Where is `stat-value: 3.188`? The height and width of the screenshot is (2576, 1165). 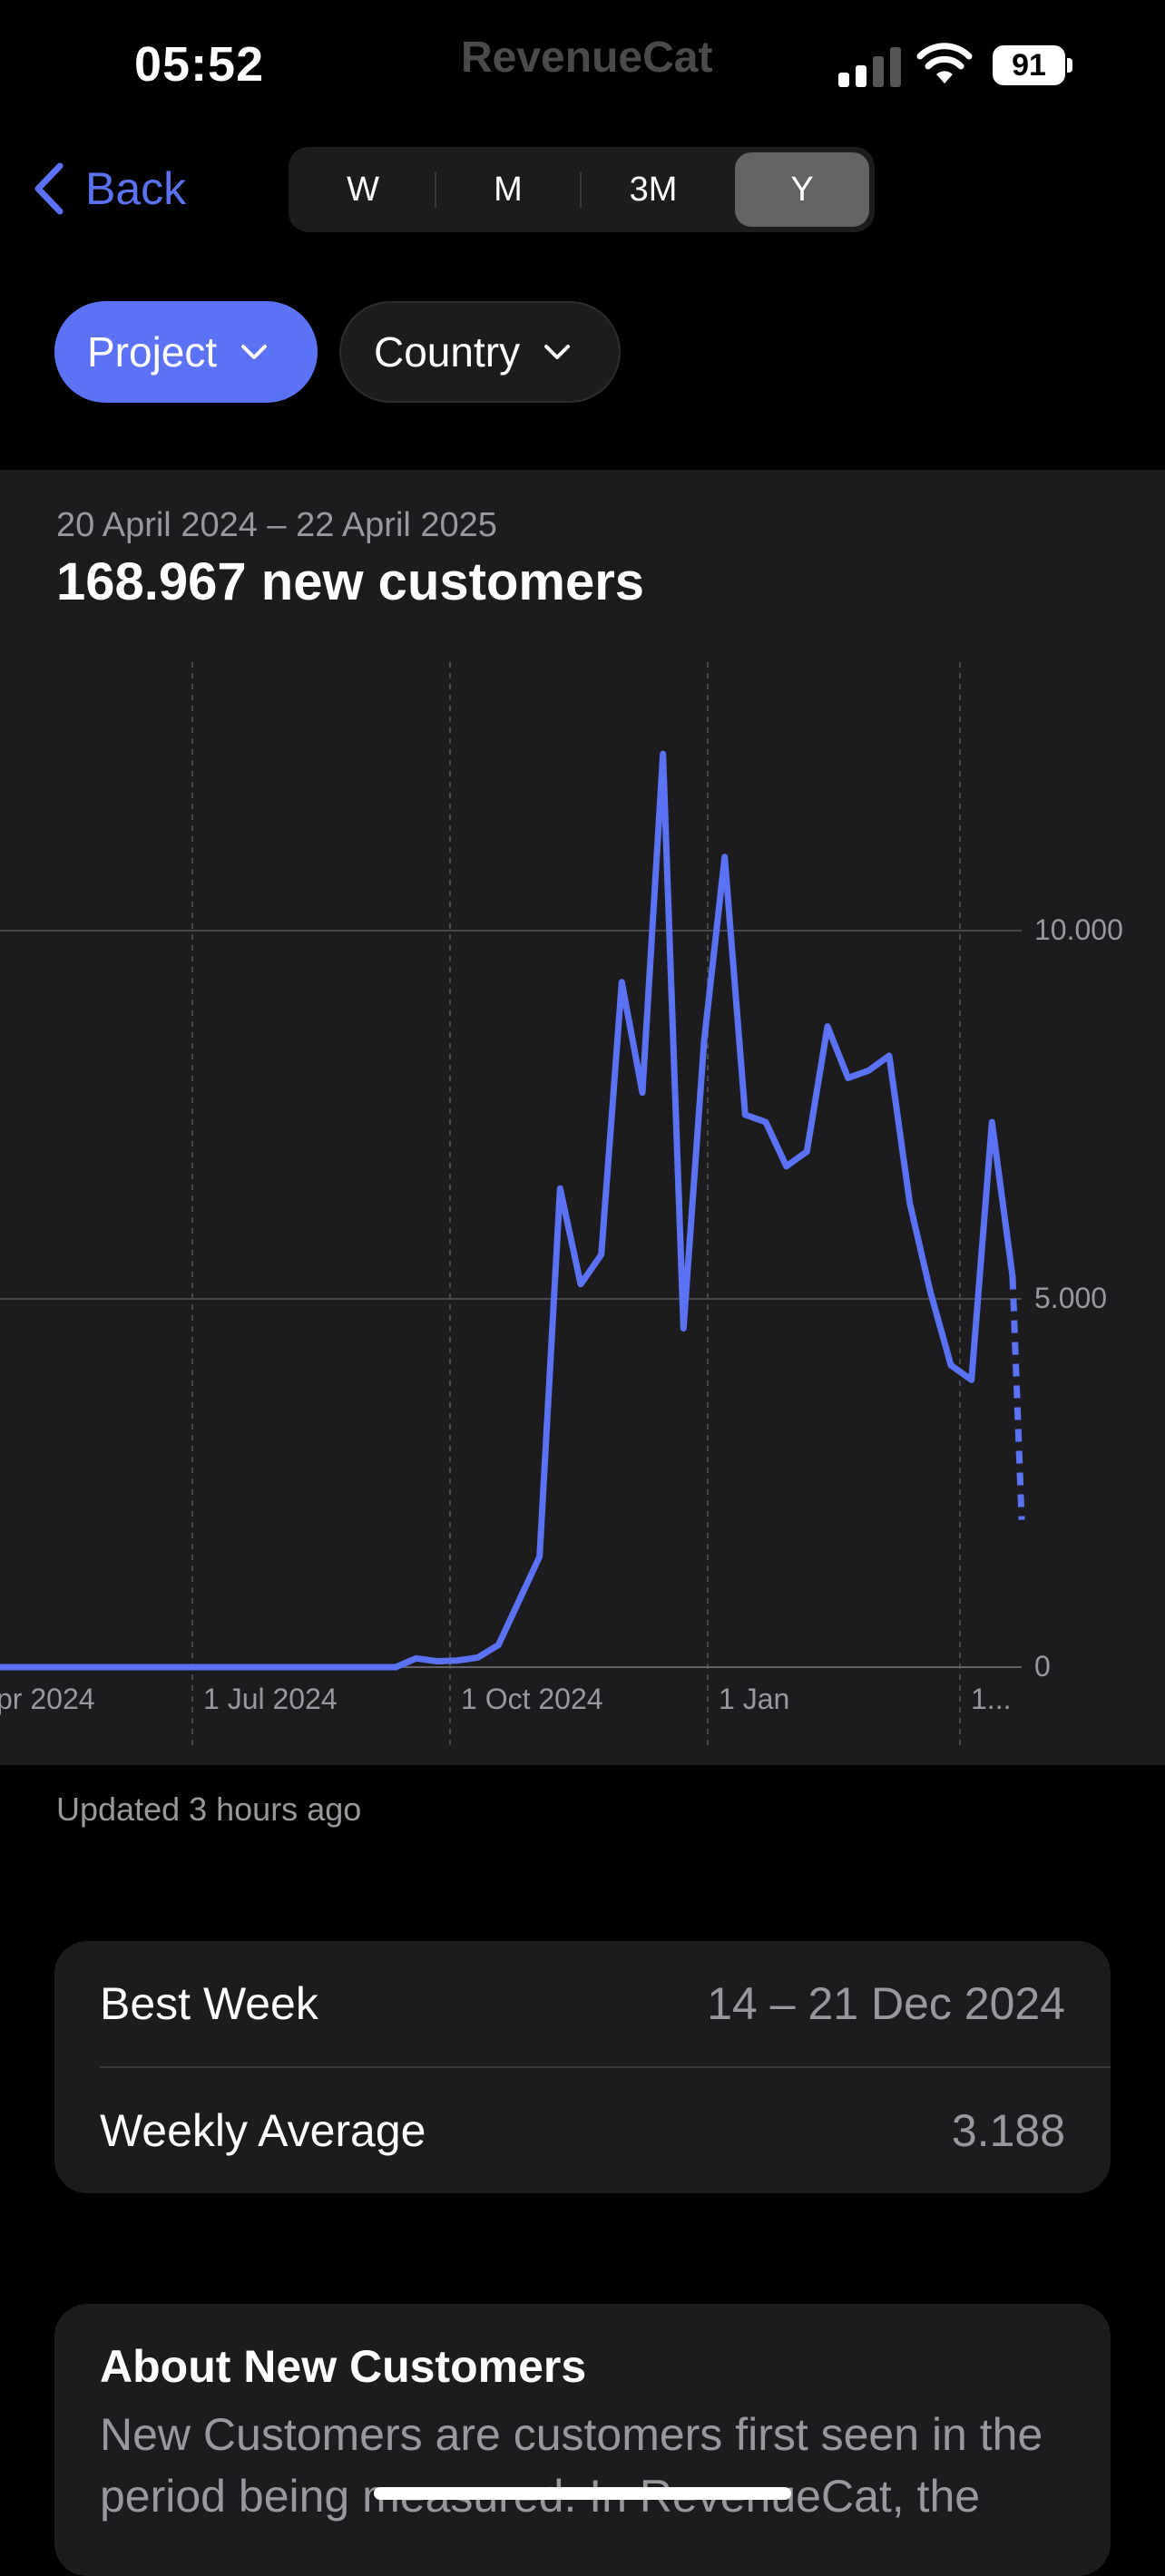
stat-value: 3.188 is located at coordinates (1008, 2130).